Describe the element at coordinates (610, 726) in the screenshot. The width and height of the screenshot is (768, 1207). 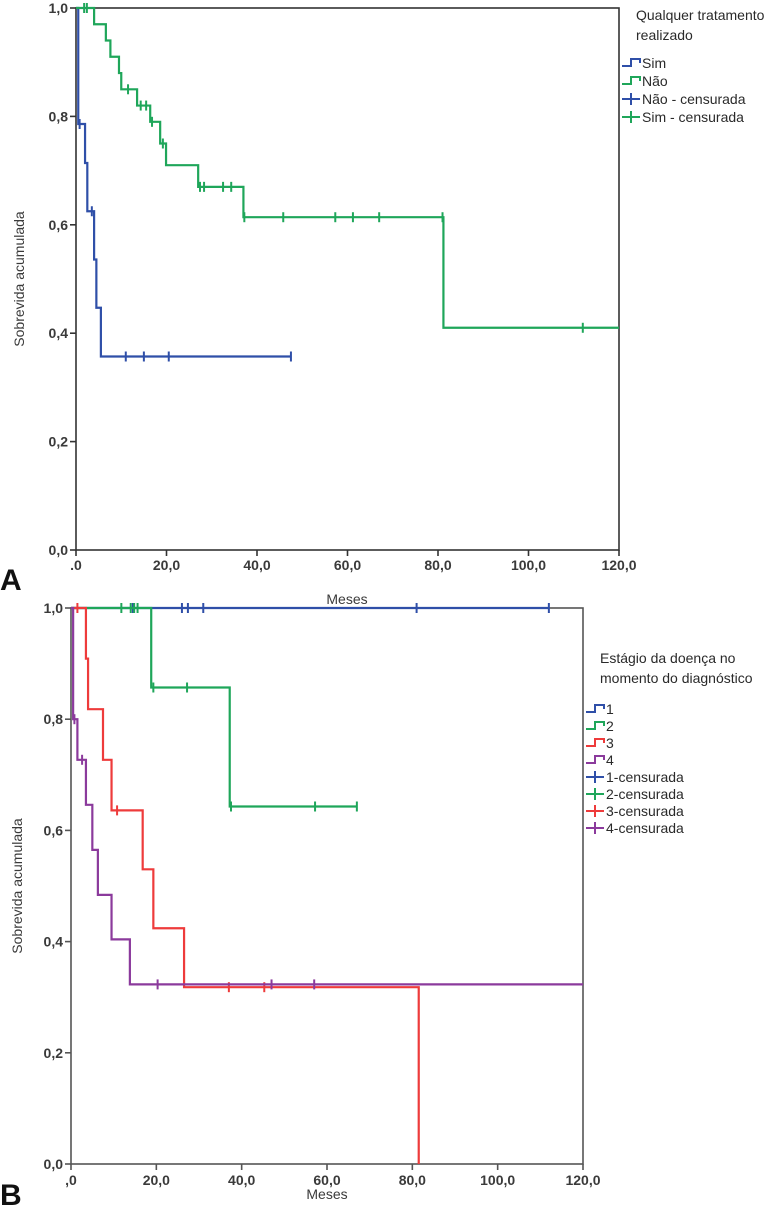
I see `legend-entry: 2` at that location.